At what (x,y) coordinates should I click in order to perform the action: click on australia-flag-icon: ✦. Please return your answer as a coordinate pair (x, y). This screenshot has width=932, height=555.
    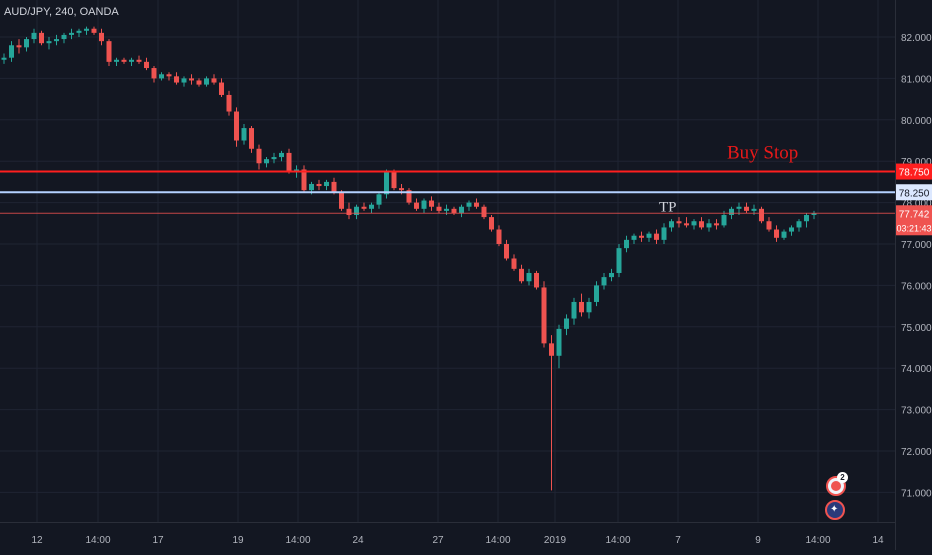
    Looking at the image, I should click on (835, 510).